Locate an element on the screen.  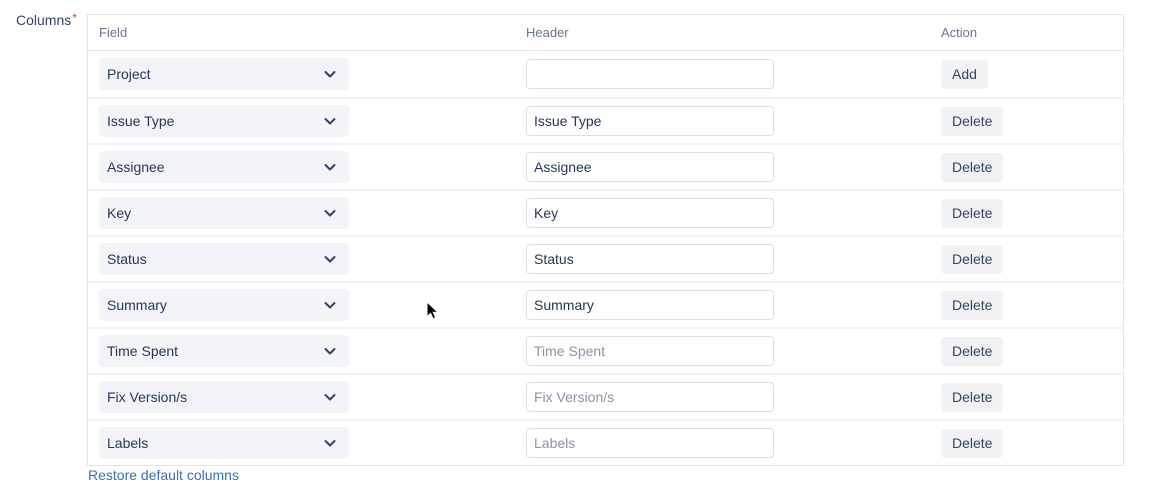
table-row: Project Add is located at coordinates (605, 74).